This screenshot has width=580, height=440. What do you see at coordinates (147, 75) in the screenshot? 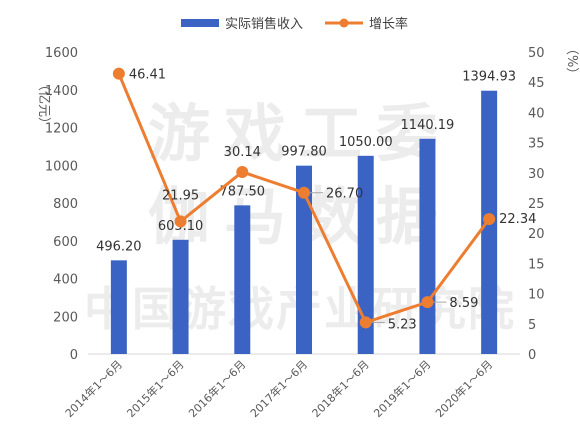
I see `growth-value-label: 46.41` at bounding box center [147, 75].